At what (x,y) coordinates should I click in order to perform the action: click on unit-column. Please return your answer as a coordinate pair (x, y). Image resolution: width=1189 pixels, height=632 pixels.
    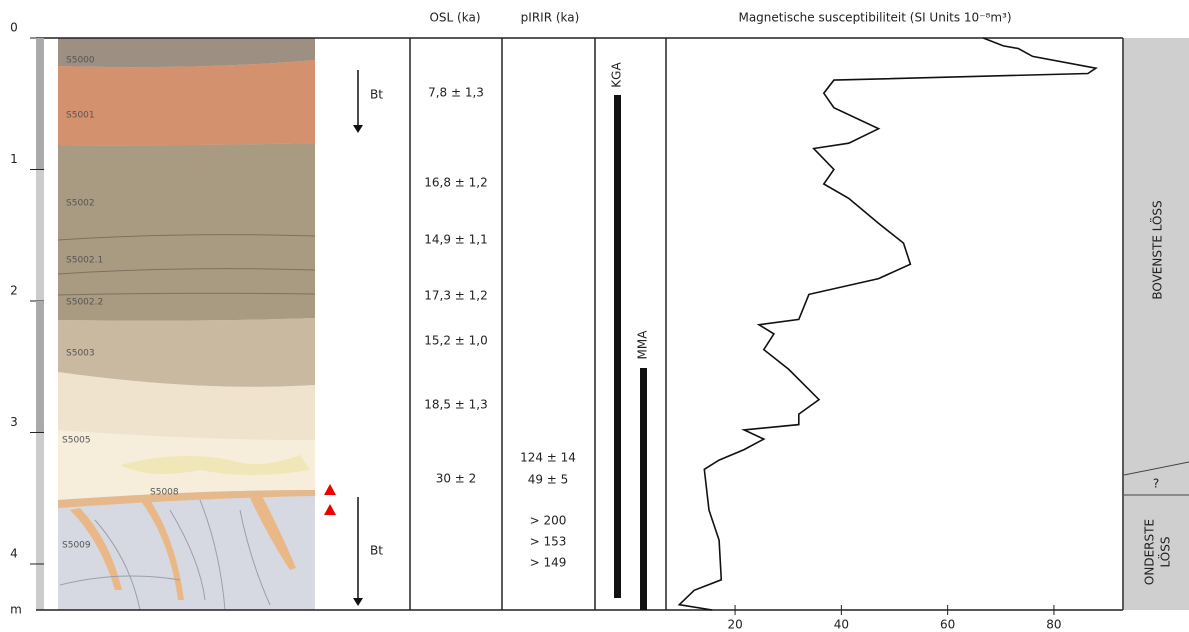
    Looking at the image, I should click on (1156, 324).